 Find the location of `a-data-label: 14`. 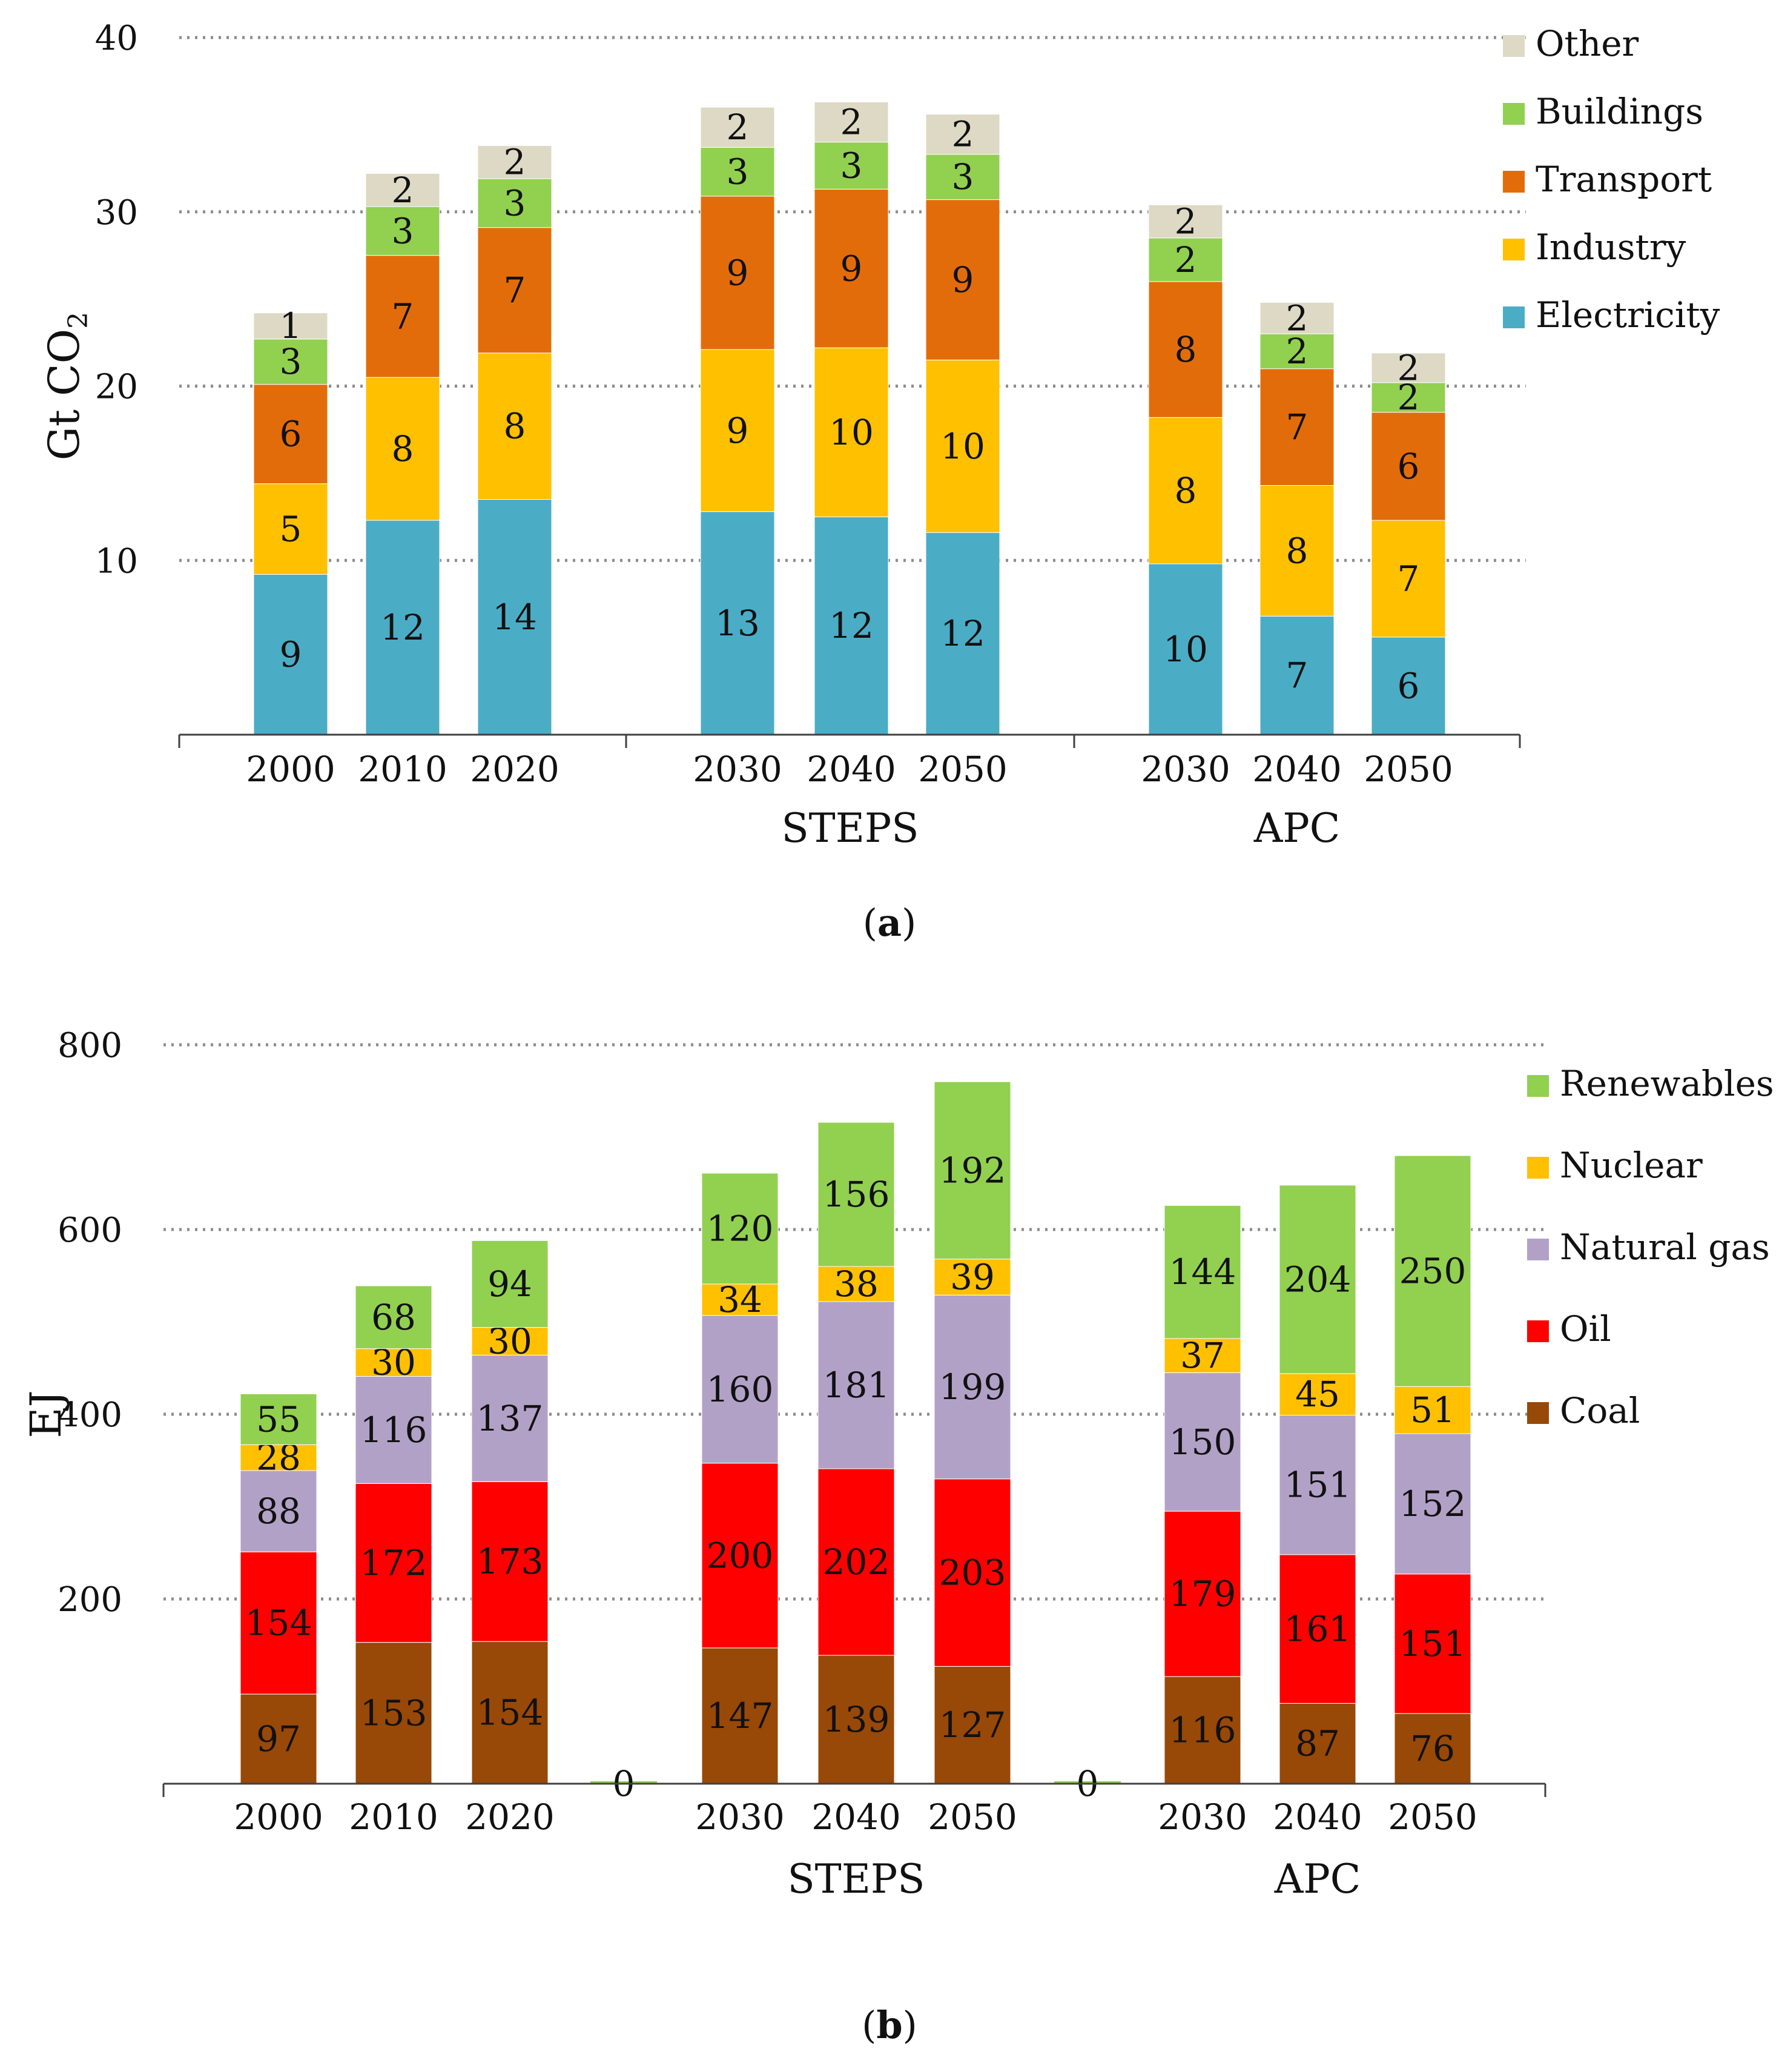

a-data-label: 14 is located at coordinates (514, 617).